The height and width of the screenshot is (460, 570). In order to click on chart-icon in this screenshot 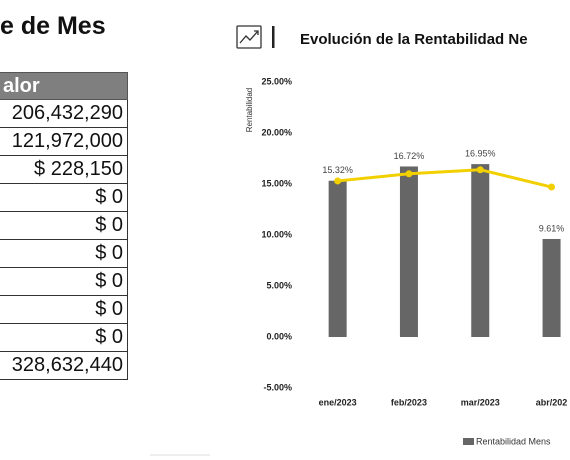, I will do `click(249, 37)`.